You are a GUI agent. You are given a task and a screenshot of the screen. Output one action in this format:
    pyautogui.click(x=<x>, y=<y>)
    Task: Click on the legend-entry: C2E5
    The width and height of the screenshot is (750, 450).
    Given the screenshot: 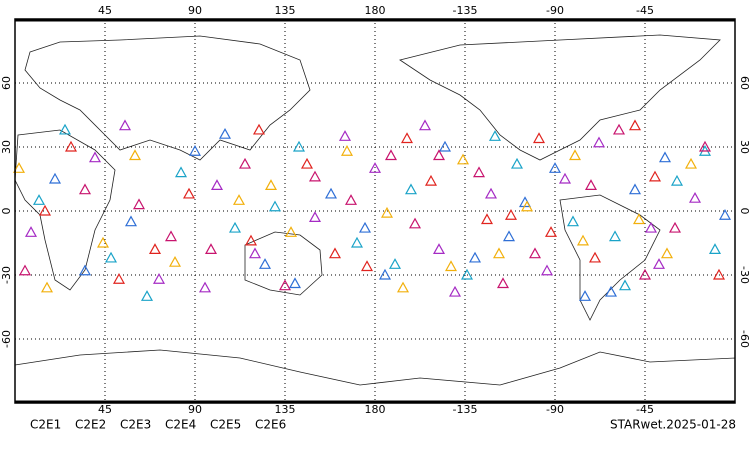 What is the action you would take?
    pyautogui.click(x=225, y=425)
    